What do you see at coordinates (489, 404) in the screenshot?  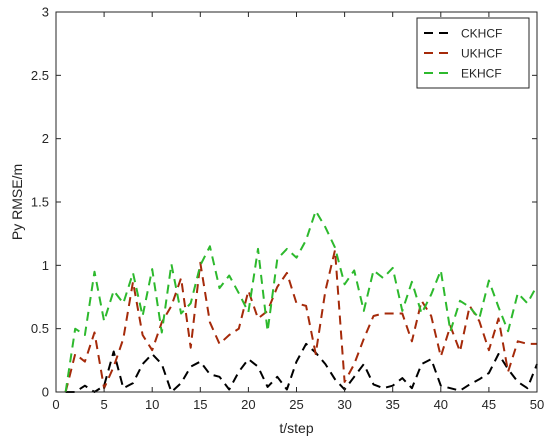 I see `x-tick-label: 45` at bounding box center [489, 404].